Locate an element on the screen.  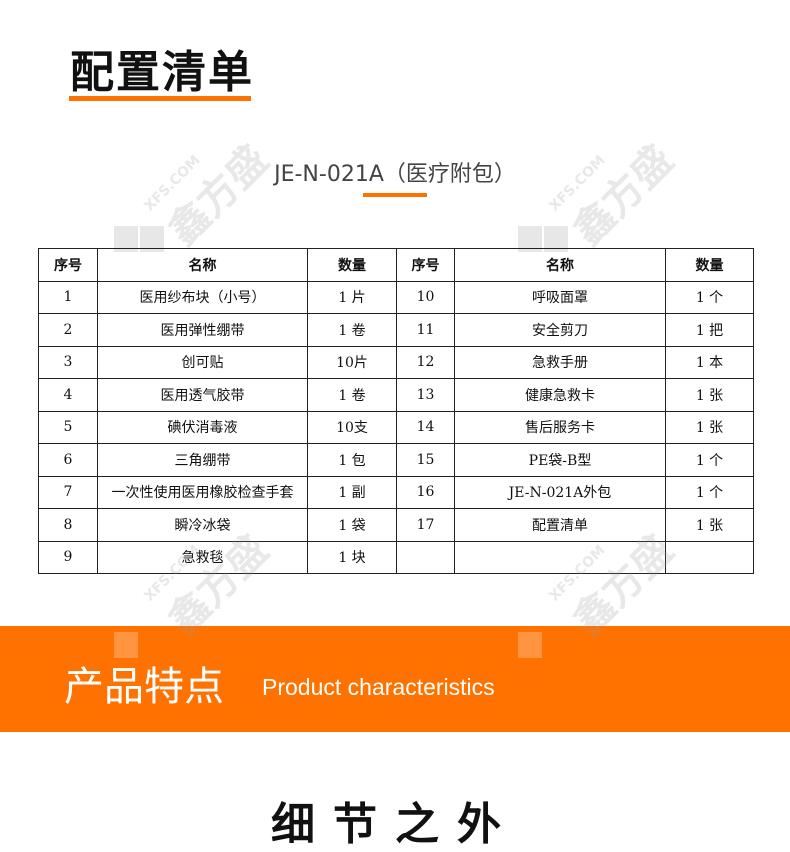
item-index: 12 is located at coordinates (425, 362).